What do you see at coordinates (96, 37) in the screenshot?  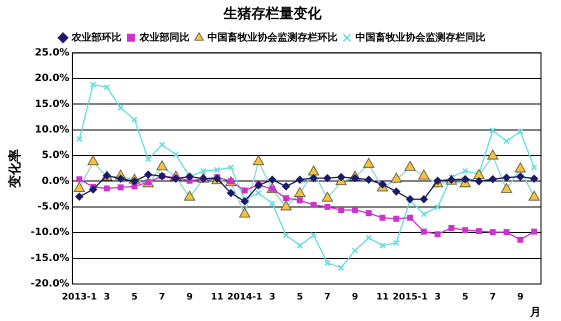 I see `legend-label: 农业部环比` at bounding box center [96, 37].